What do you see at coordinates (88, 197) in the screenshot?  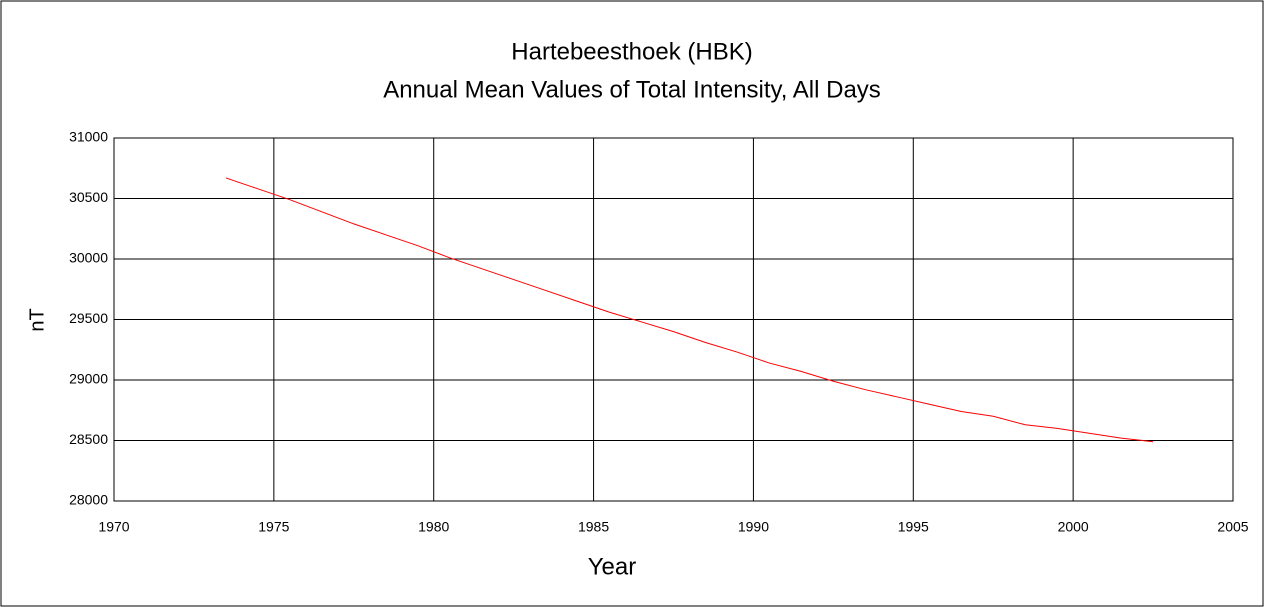 I see `y-tick-label: 30500` at bounding box center [88, 197].